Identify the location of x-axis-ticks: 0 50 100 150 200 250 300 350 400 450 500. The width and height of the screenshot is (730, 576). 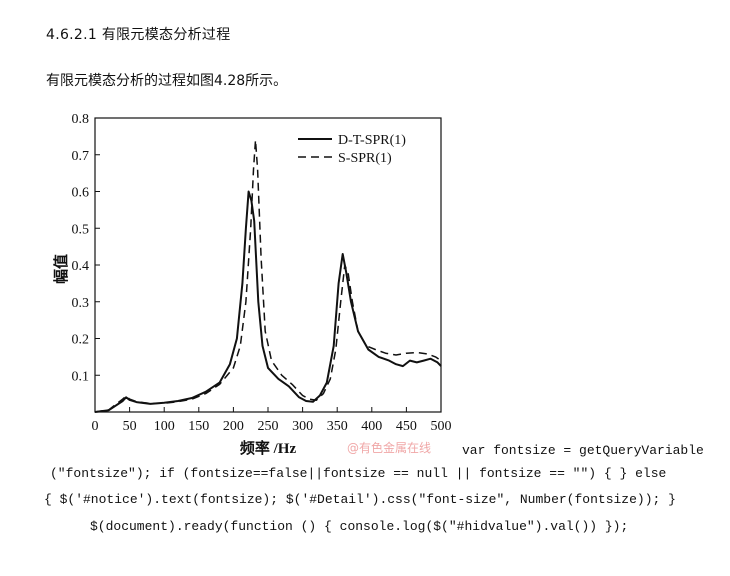
(272, 420).